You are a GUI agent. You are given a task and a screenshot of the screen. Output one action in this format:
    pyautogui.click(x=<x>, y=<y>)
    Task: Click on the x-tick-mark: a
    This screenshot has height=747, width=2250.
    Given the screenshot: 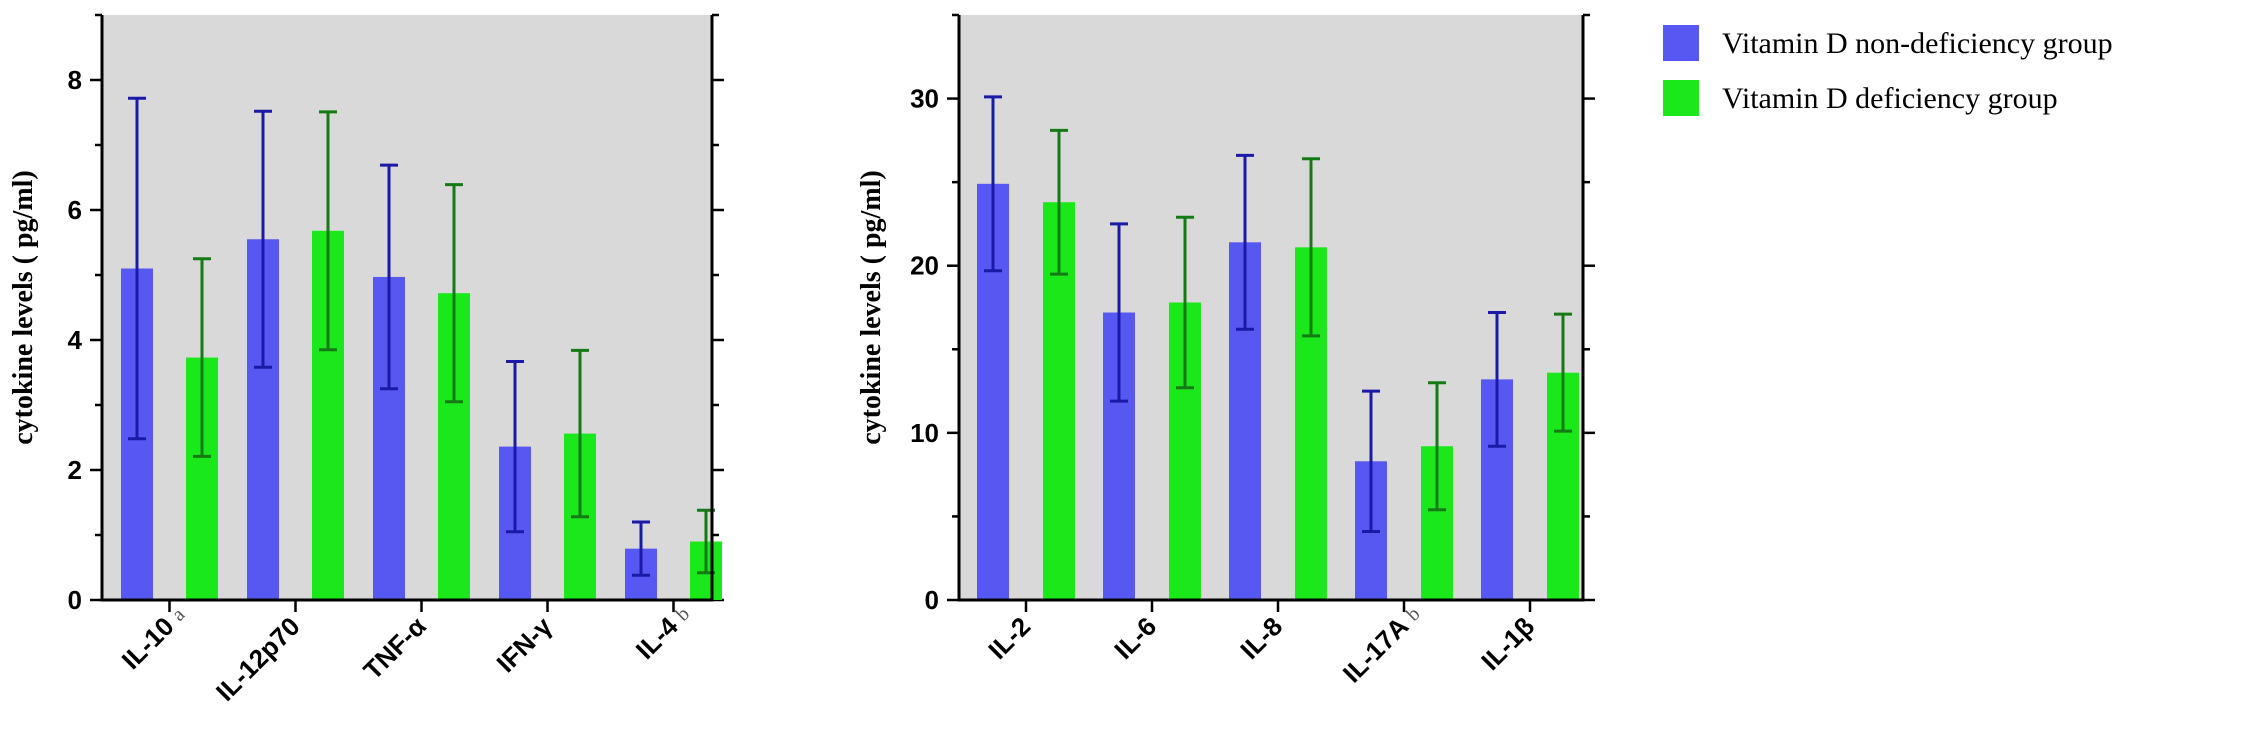 What is the action you would take?
    pyautogui.click(x=178, y=615)
    